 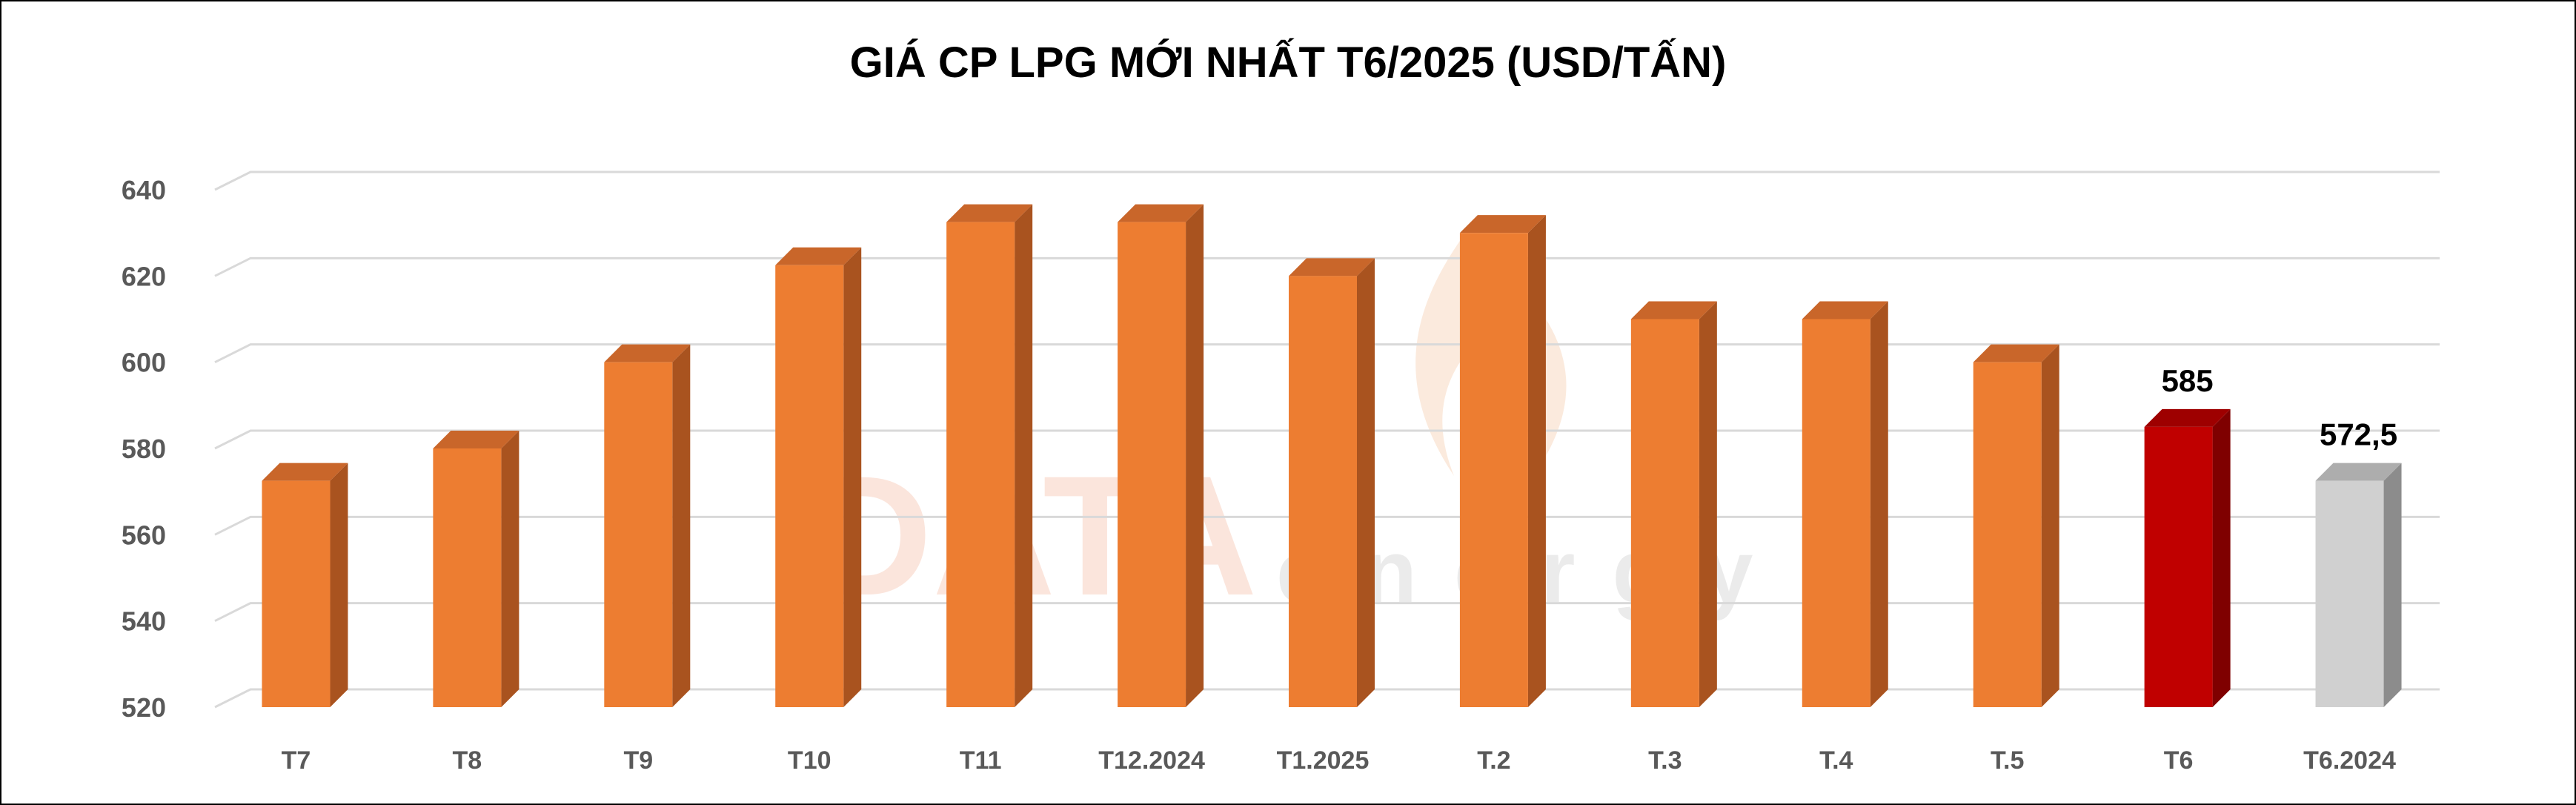 What do you see at coordinates (809, 760) in the screenshot?
I see `x-category-label: T10` at bounding box center [809, 760].